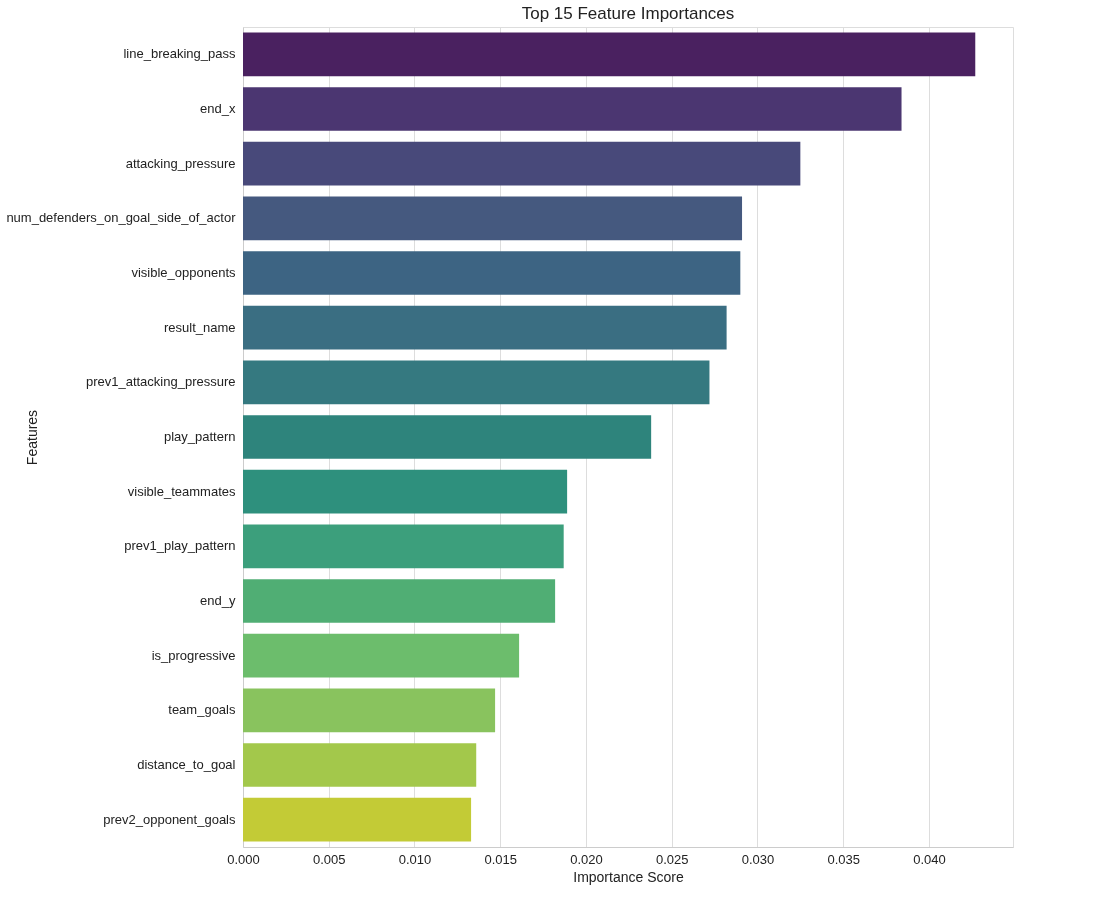 The height and width of the screenshot is (915, 1094). Describe the element at coordinates (758, 859) in the screenshot. I see `x-tick-label: 0.030` at that location.